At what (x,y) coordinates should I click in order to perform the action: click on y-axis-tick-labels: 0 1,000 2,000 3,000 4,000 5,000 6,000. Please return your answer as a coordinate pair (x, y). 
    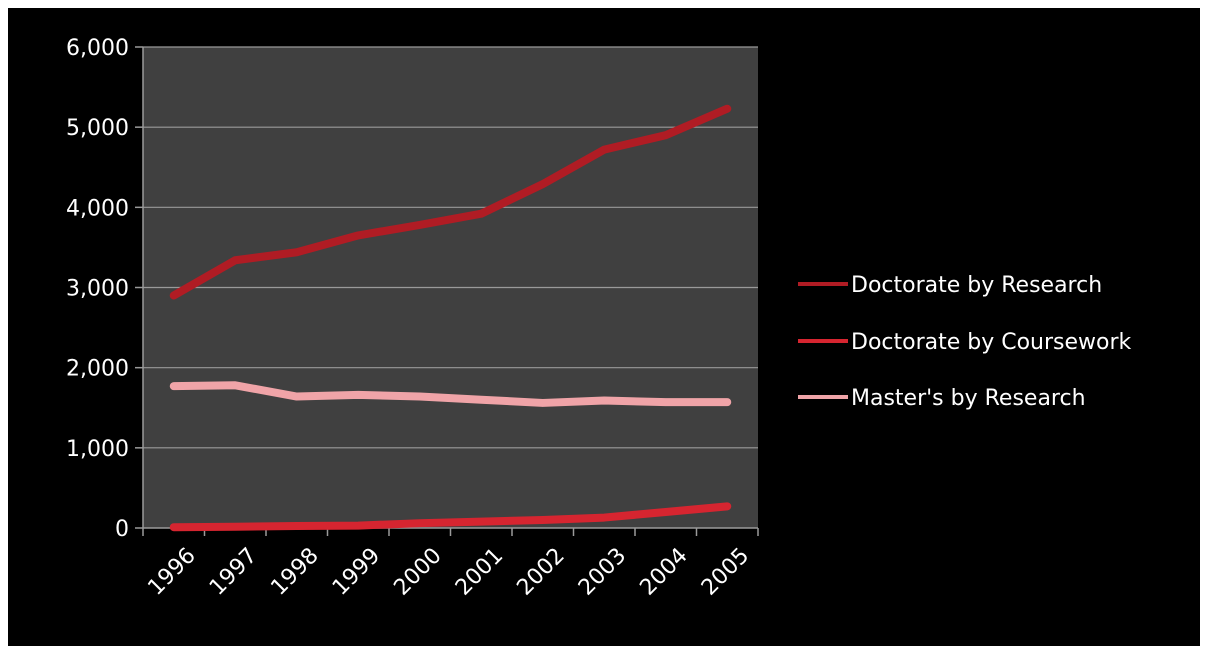
    Looking at the image, I should click on (97, 289).